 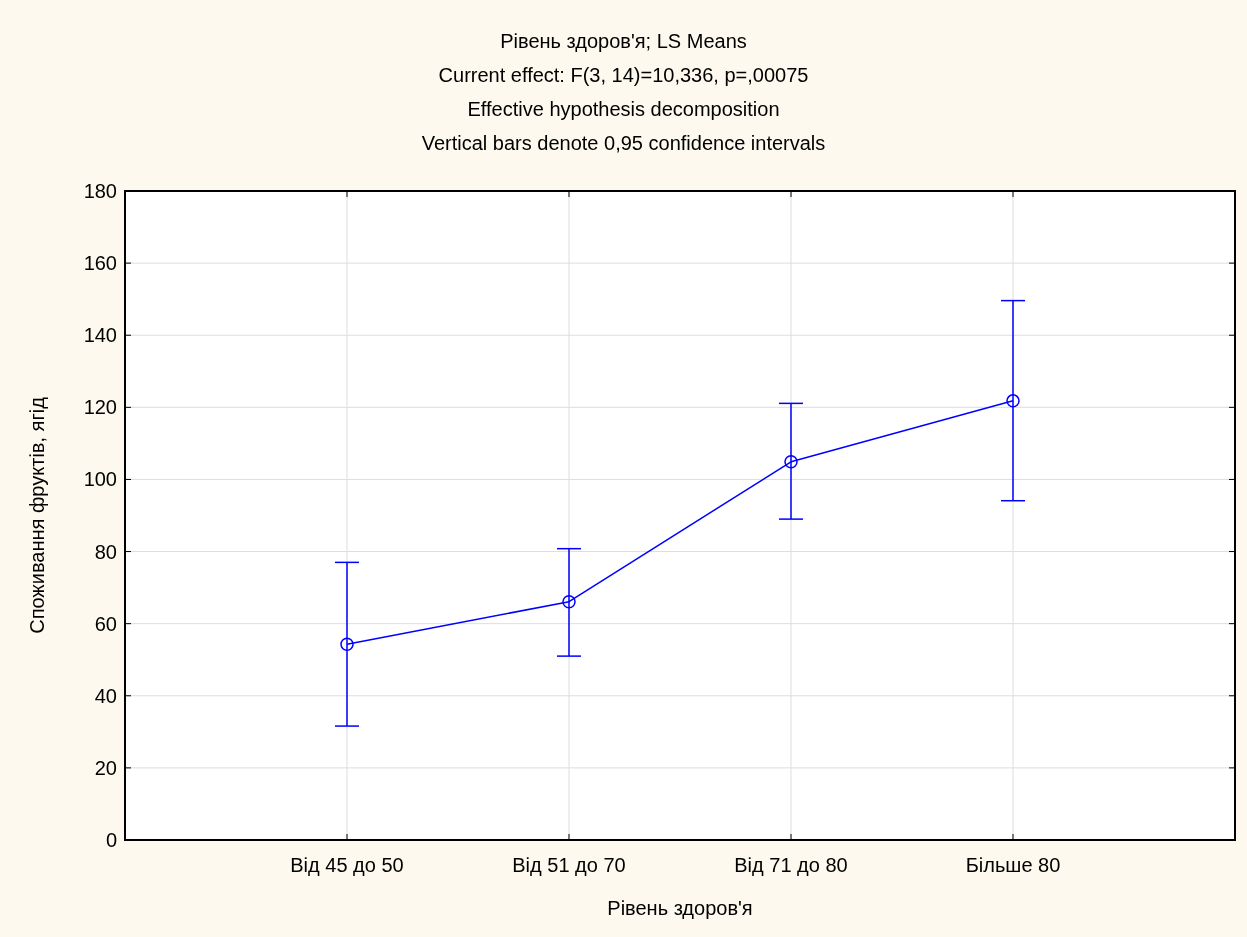 What do you see at coordinates (100, 479) in the screenshot?
I see `y-tick-label: 100` at bounding box center [100, 479].